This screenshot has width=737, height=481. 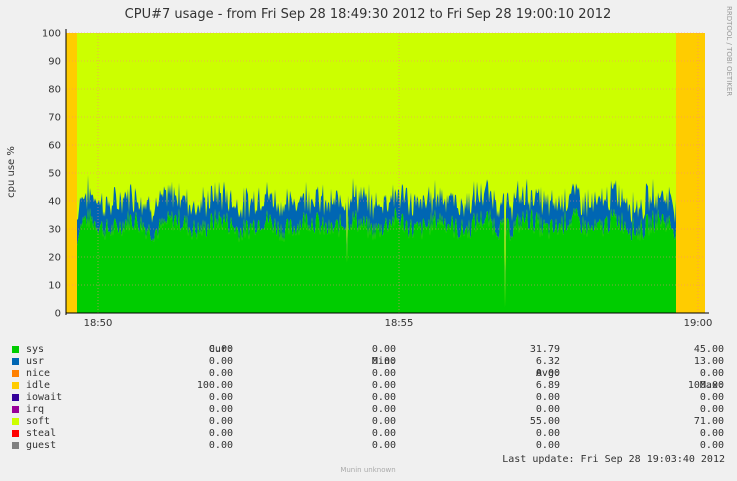 What do you see at coordinates (11, 172) in the screenshot?
I see `y-axis-label: cpu use %` at bounding box center [11, 172].